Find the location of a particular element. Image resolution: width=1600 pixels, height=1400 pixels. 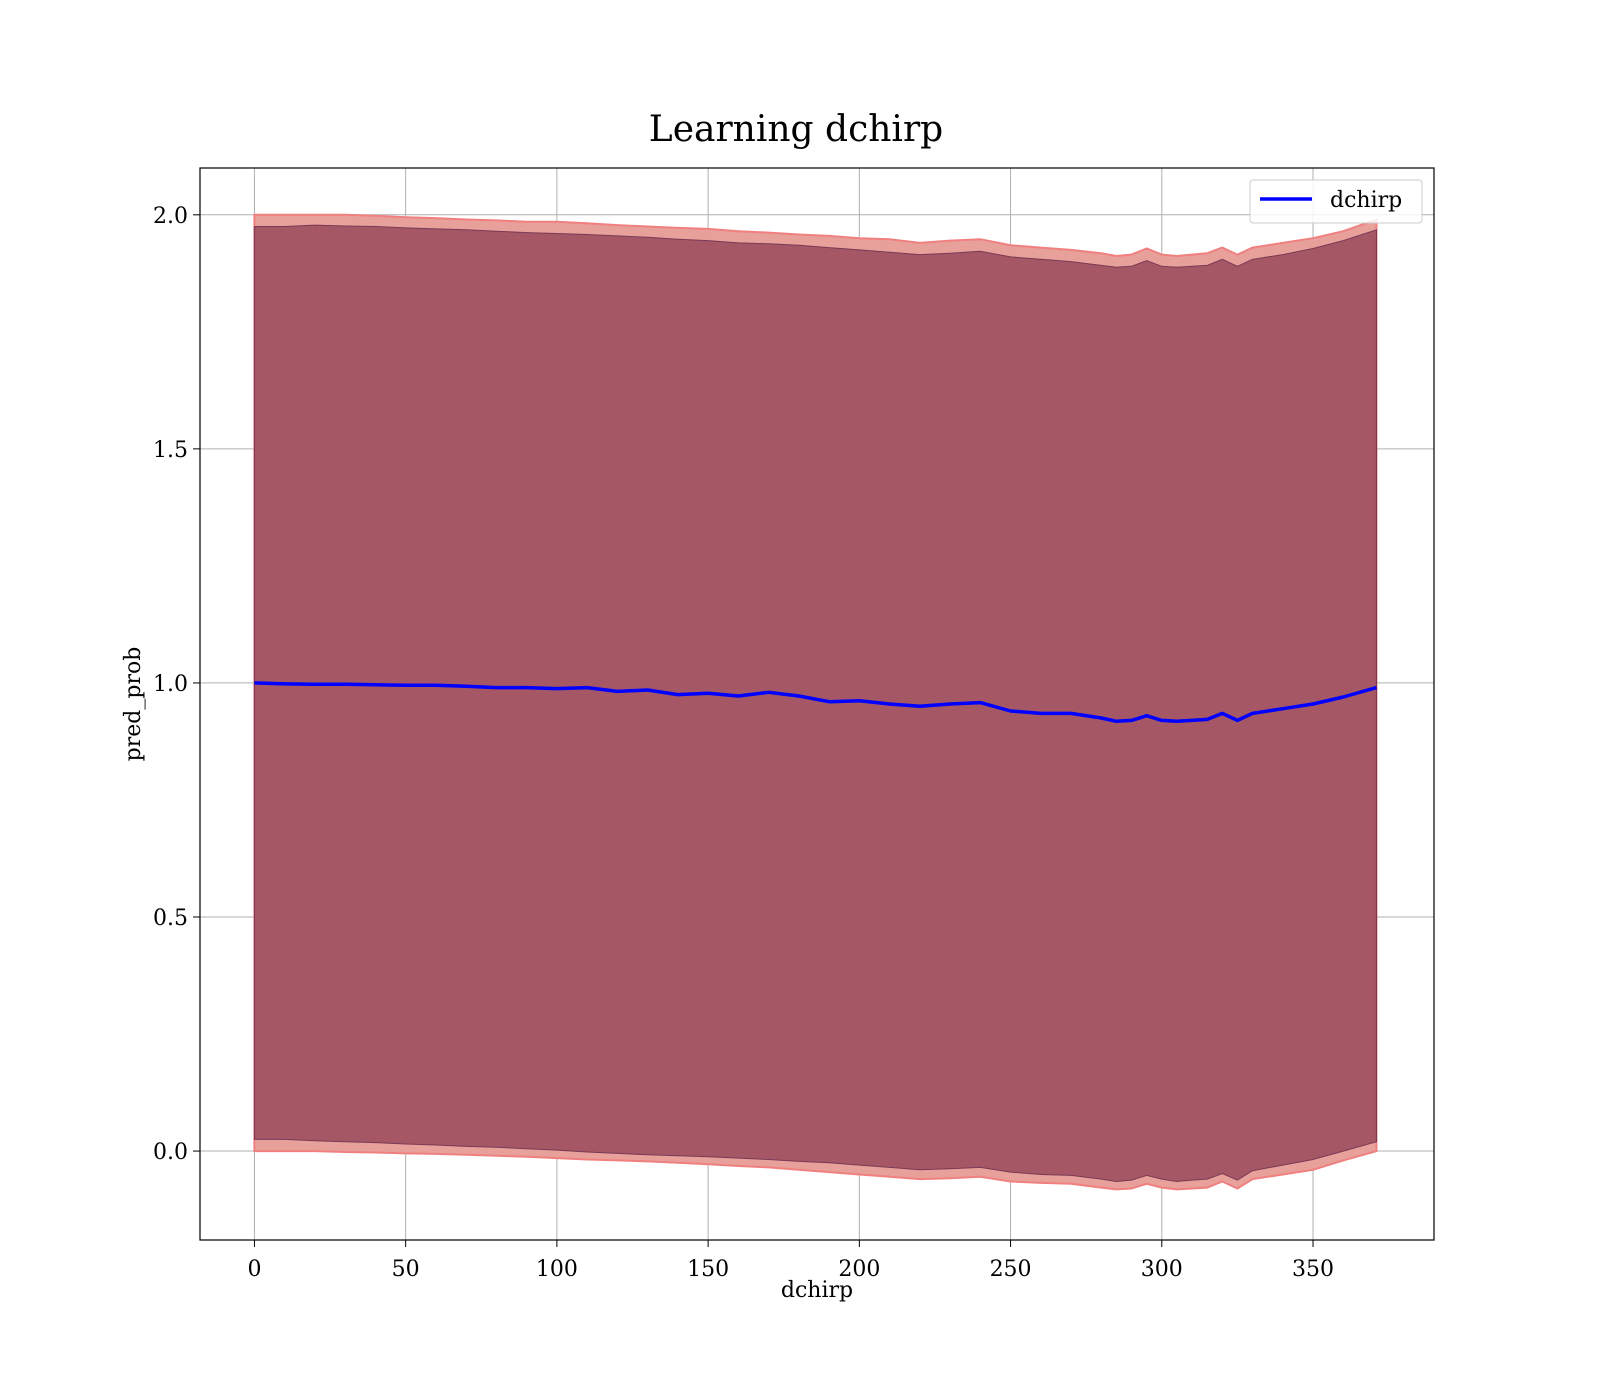

legend: dchirp is located at coordinates (1336, 201).